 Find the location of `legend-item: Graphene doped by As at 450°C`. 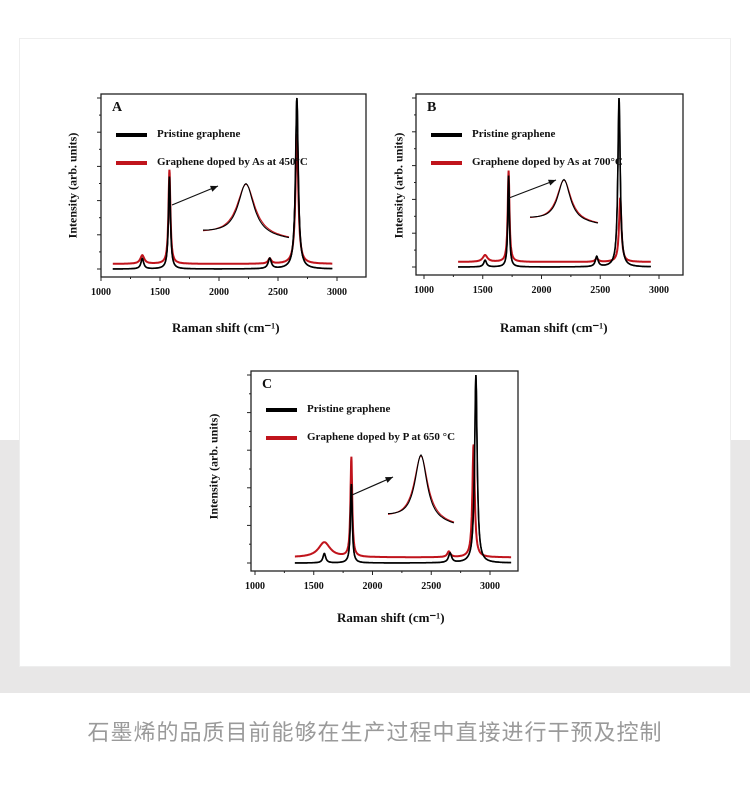

legend-item: Graphene doped by As at 450°C is located at coordinates (232, 162).